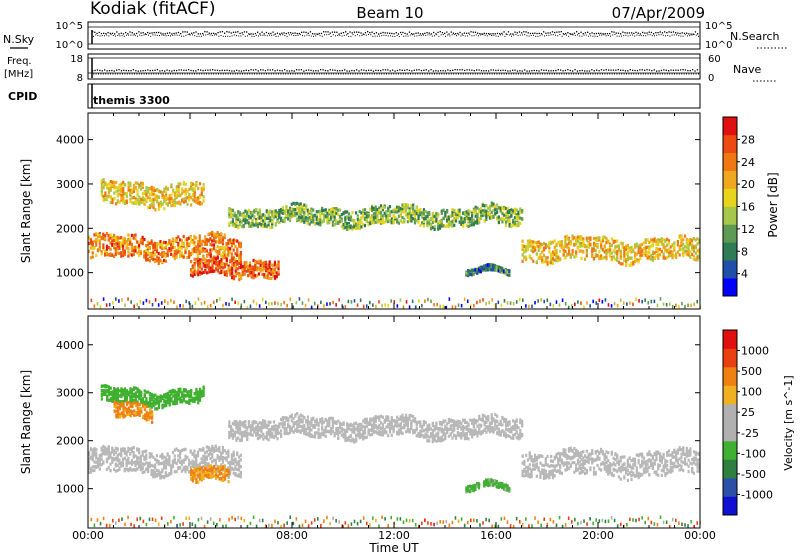 This screenshot has width=800, height=558. I want to click on station-title: Kodiak (fitACF), so click(153, 9).